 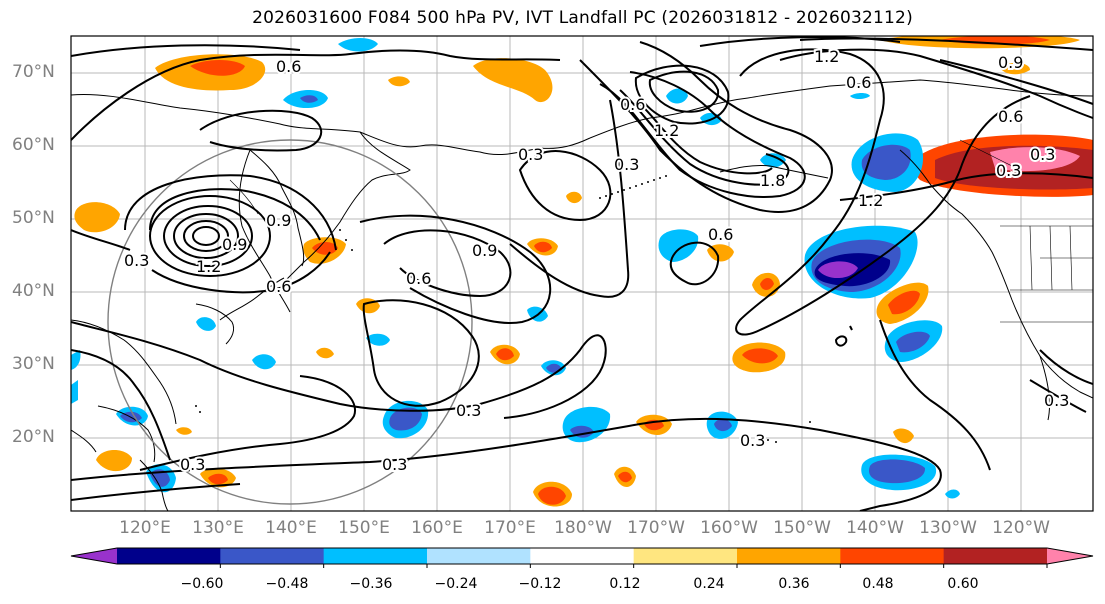 What do you see at coordinates (583, 528) in the screenshot?
I see `lon-label: 180°W` at bounding box center [583, 528].